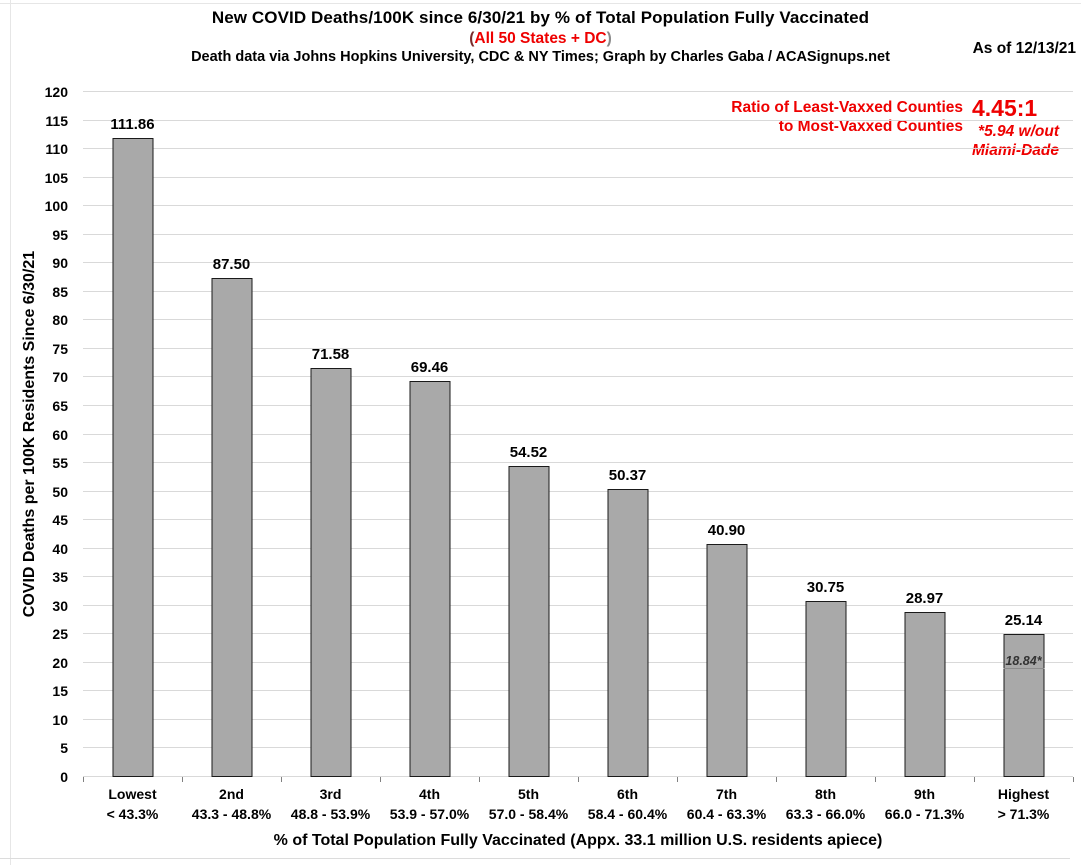 The image size is (1081, 865). What do you see at coordinates (60, 263) in the screenshot?
I see `y-tick-label: 90` at bounding box center [60, 263].